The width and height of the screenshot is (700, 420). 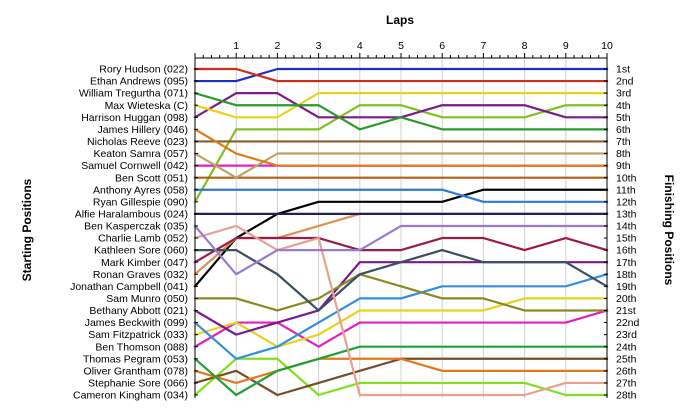 I want to click on starting-position-label: Stephanie Sore (066), so click(x=138, y=384).